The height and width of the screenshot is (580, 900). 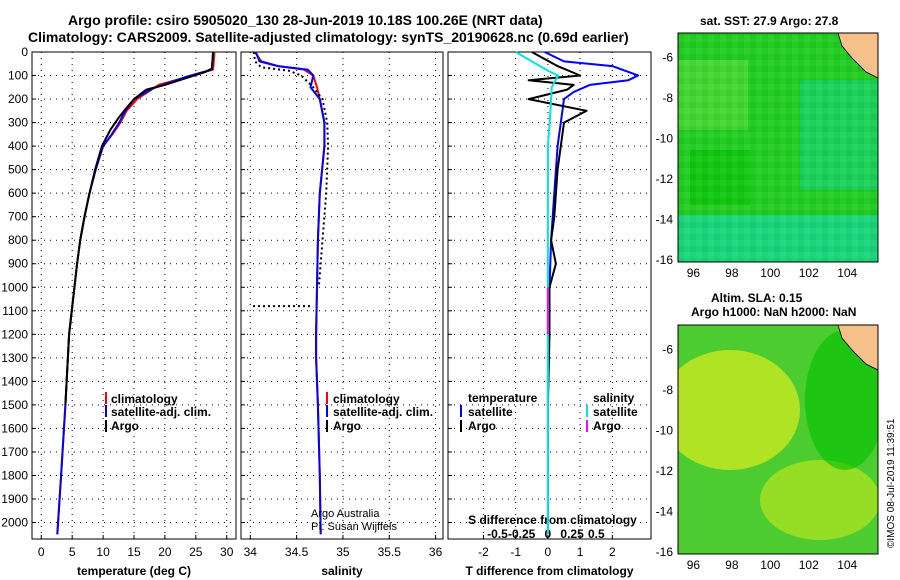 I want to click on map-sst-x-tick-label: 96, so click(x=694, y=273).